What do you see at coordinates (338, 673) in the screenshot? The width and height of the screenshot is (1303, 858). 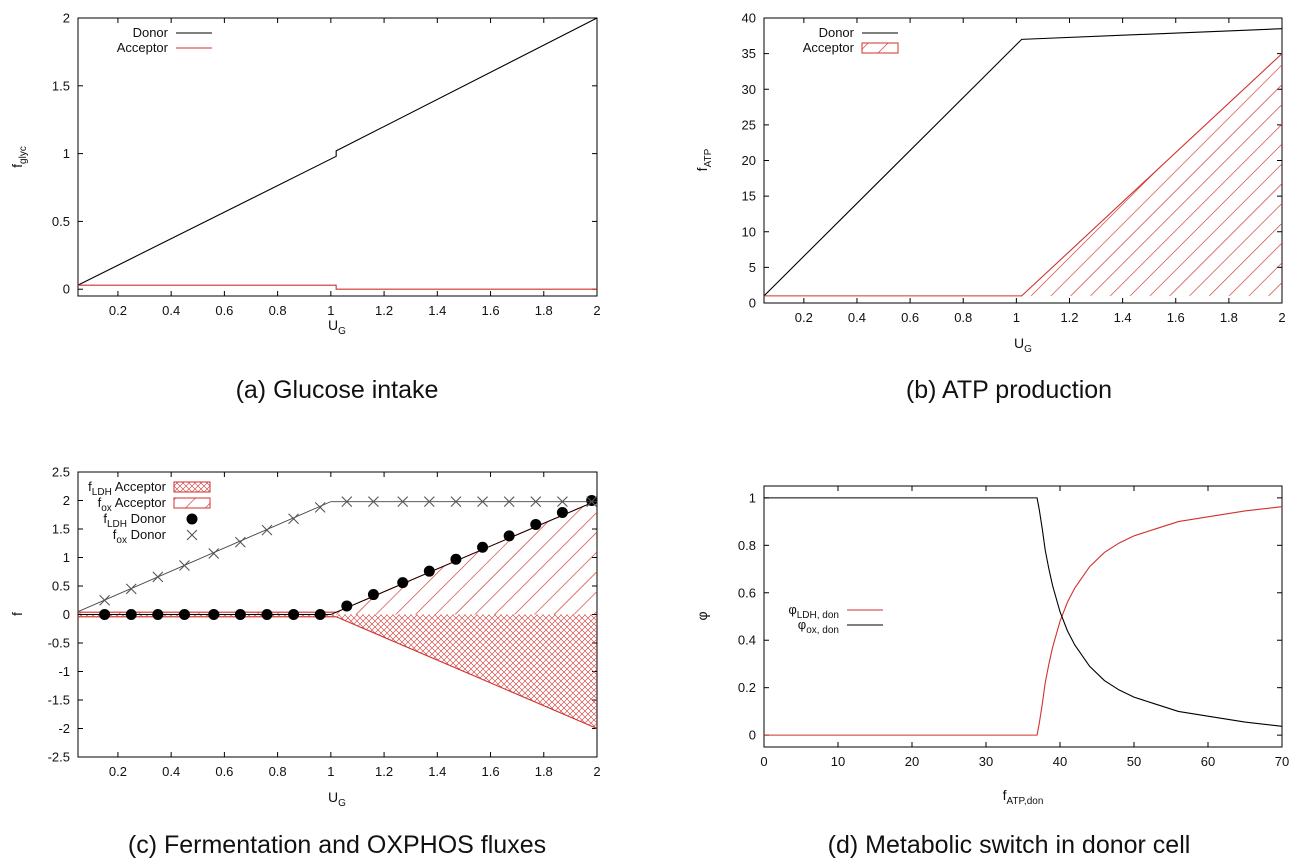 I see `series-c-0-edge` at bounding box center [338, 673].